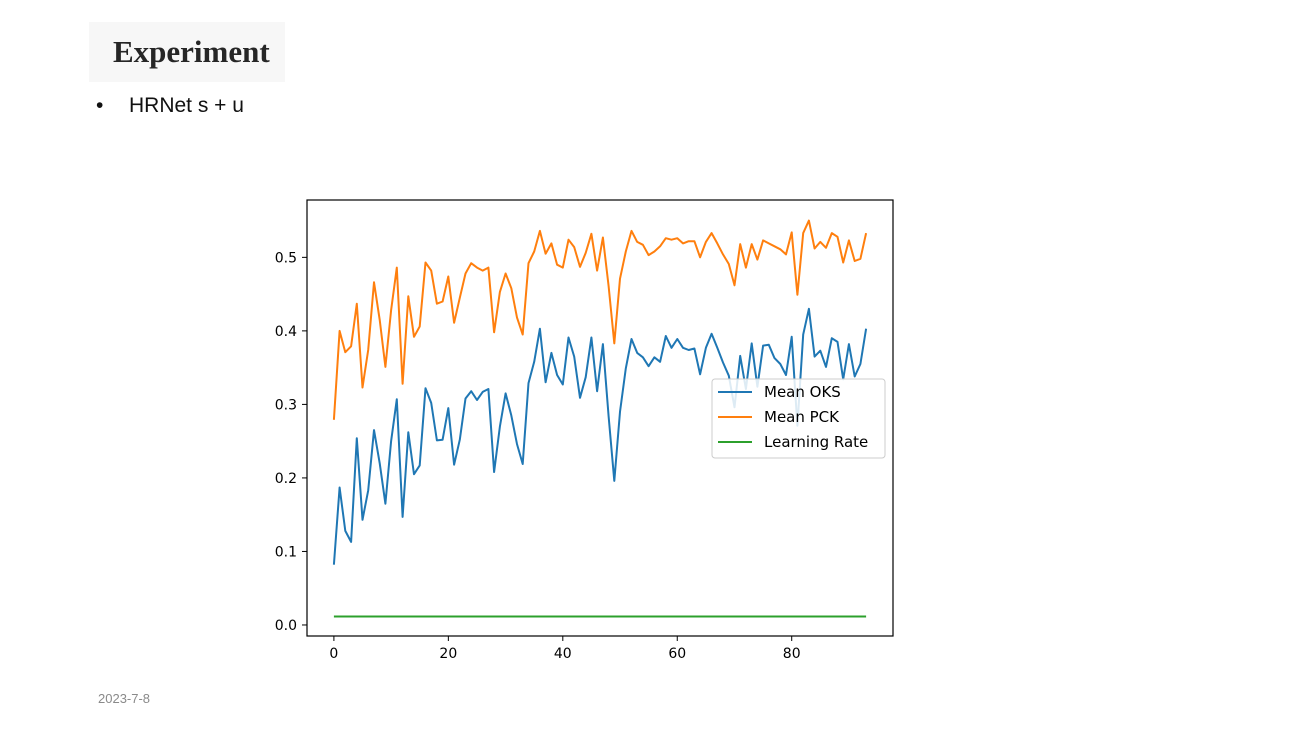  What do you see at coordinates (600, 319) in the screenshot?
I see `series-line-mean-pck` at bounding box center [600, 319].